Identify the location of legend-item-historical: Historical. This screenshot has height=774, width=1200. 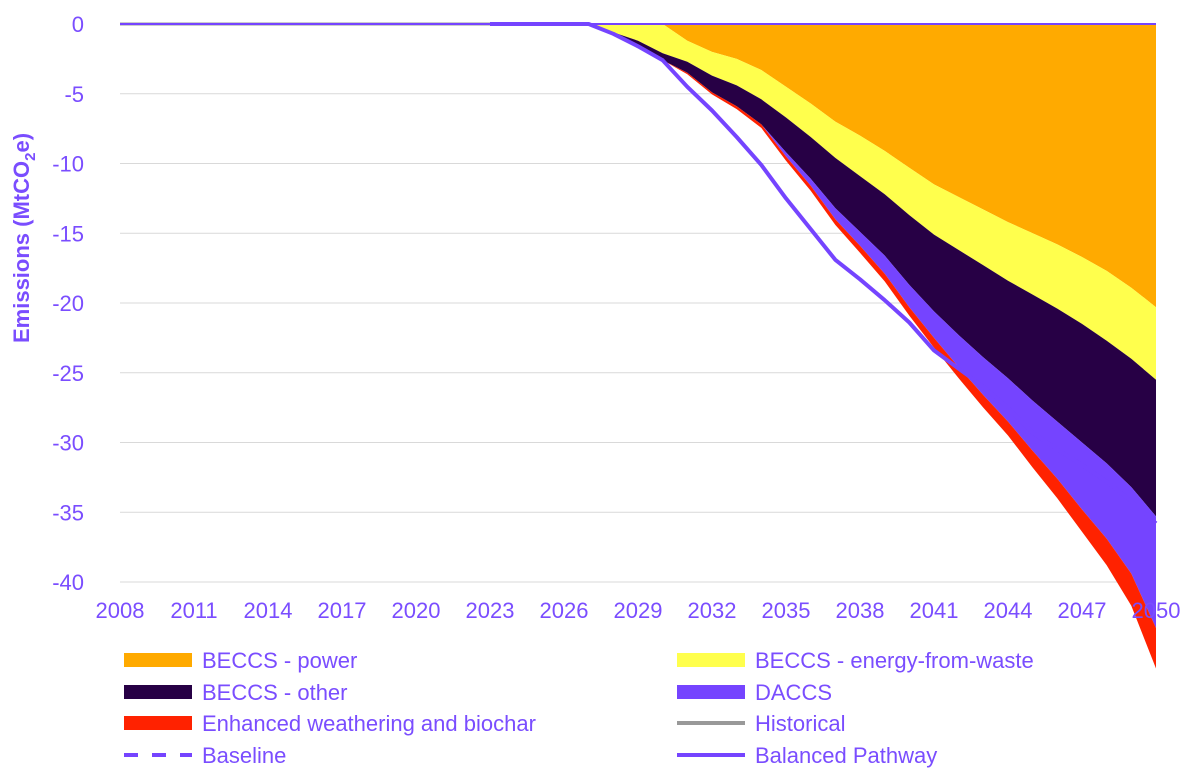
(761, 723).